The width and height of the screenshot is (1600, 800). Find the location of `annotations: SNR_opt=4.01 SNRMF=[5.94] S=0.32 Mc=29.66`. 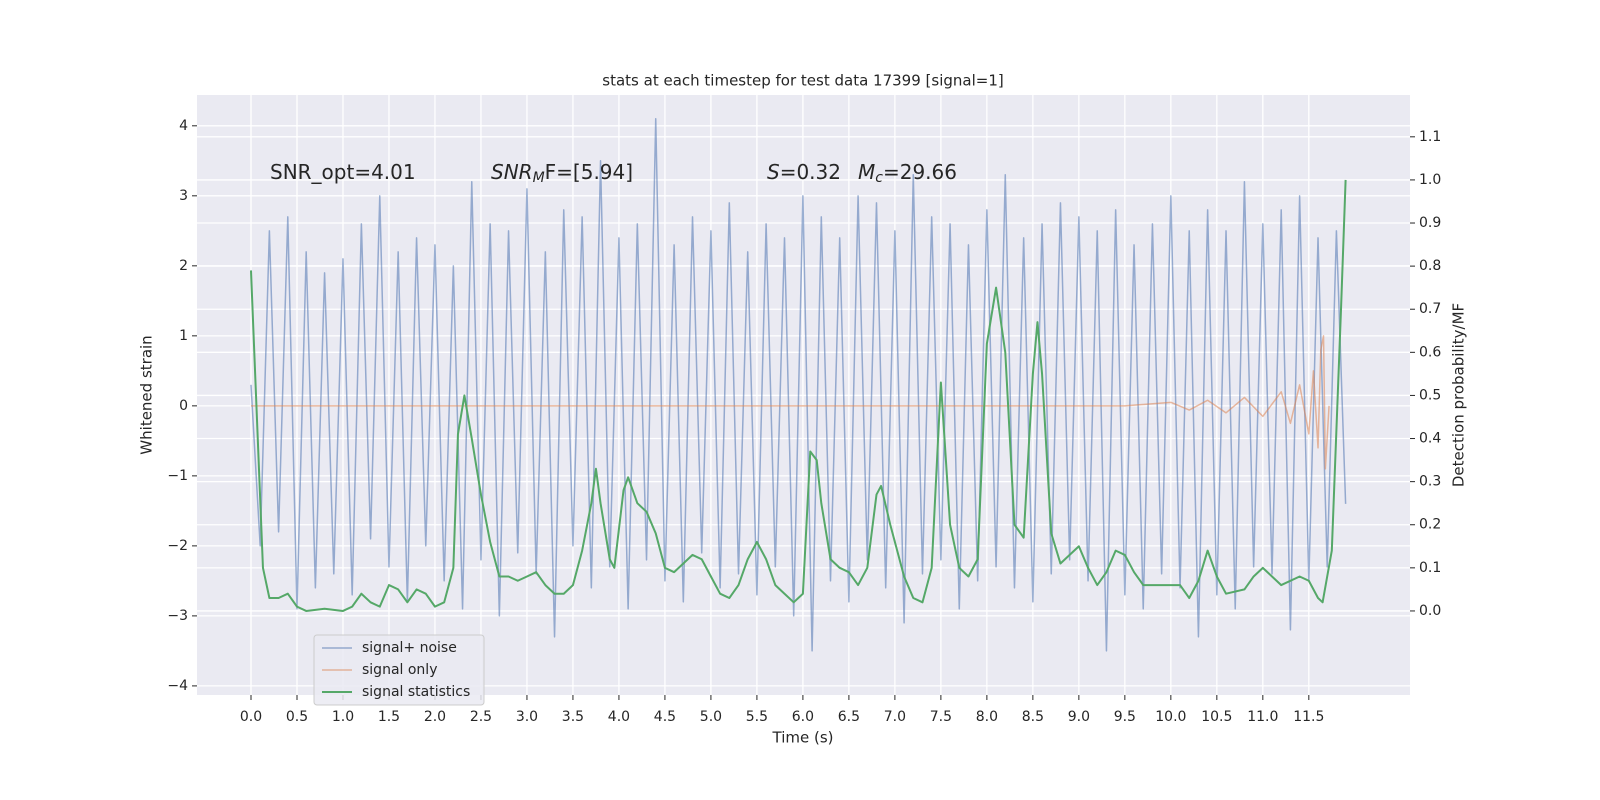

annotations: SNR_opt=4.01 SNRMF=[5.94] S=0.32 Mc=29.66 is located at coordinates (613, 173).